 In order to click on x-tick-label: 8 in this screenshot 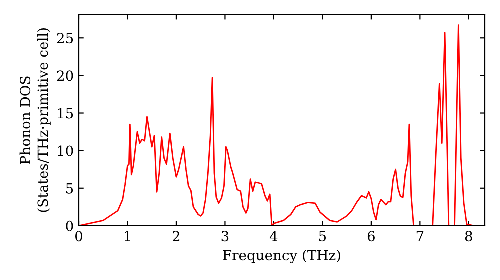, I will do `click(468, 236)`.